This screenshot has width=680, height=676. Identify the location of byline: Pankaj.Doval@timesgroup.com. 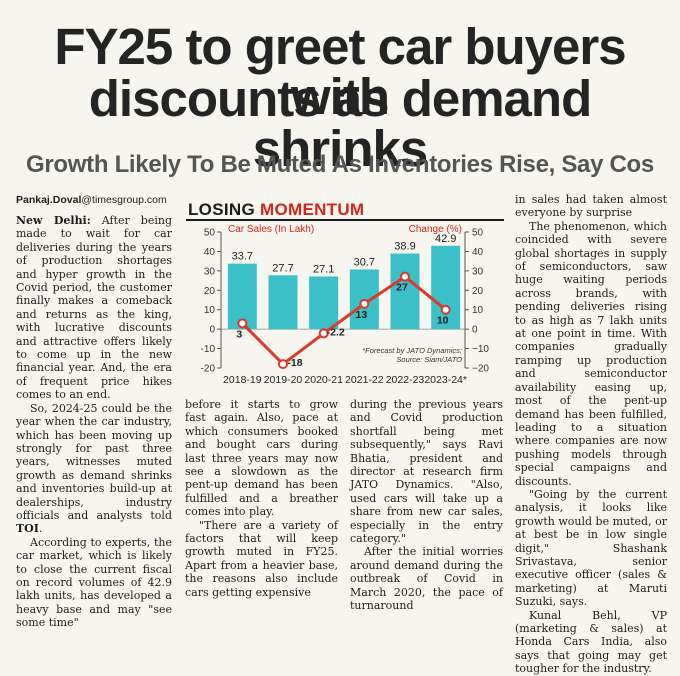
(91, 200).